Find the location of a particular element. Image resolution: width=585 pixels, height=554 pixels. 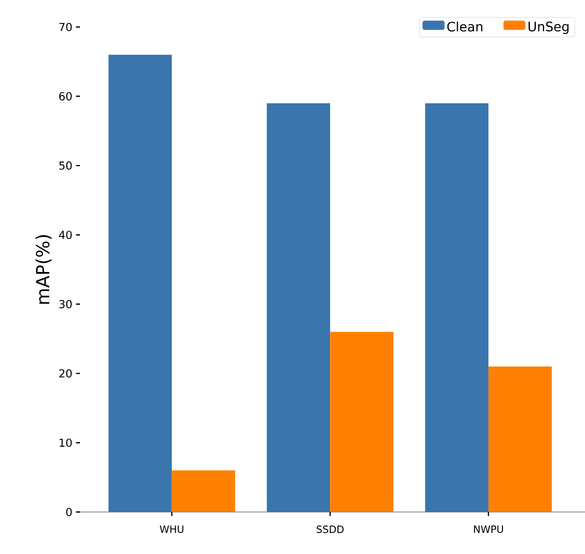

y-tick-label: 30 is located at coordinates (65, 304).